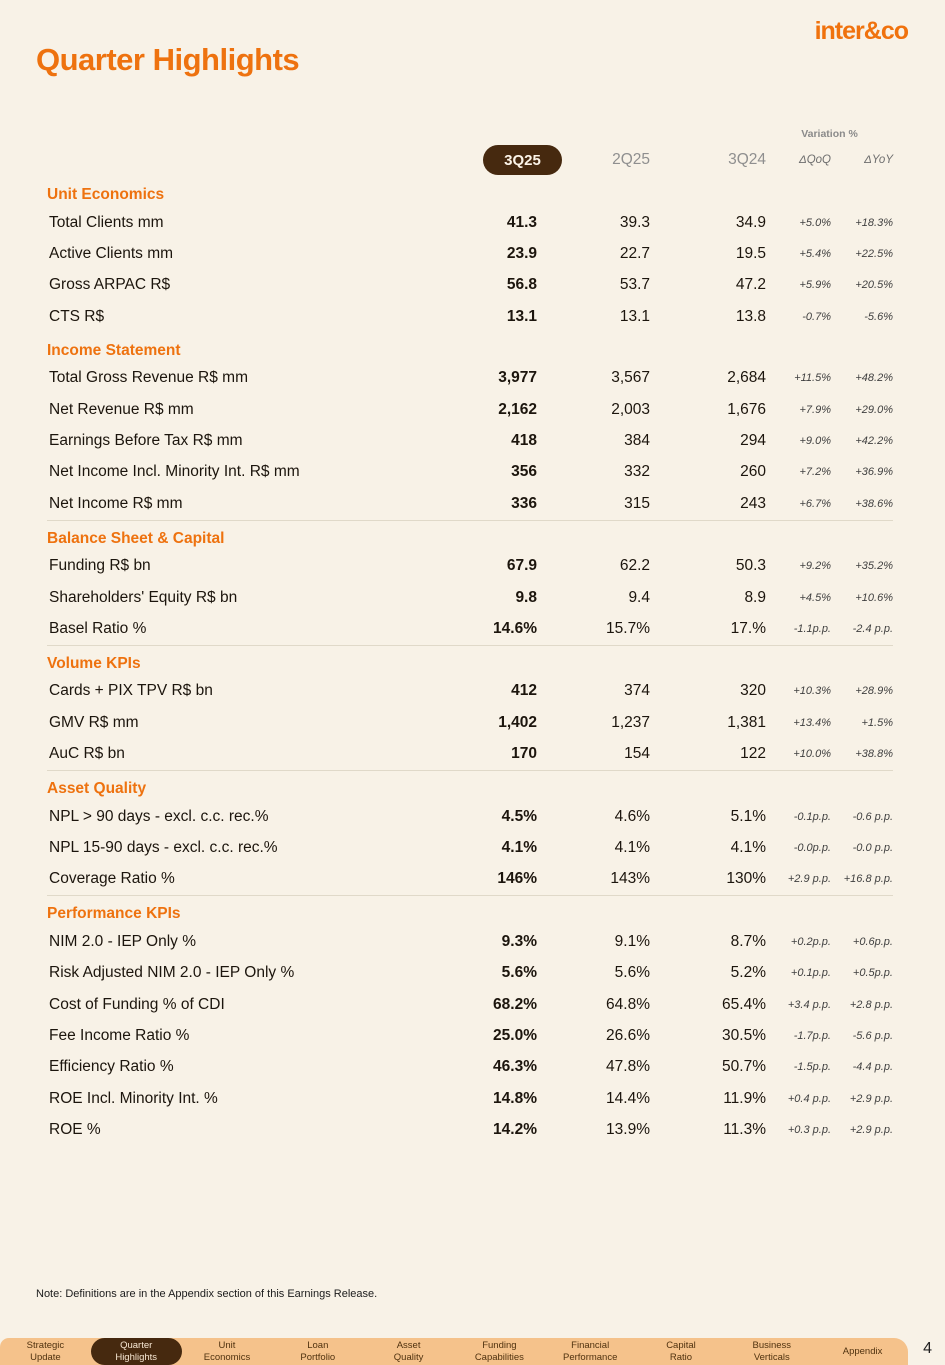 This screenshot has width=945, height=1365. Describe the element at coordinates (119, 1035) in the screenshot. I see `row-label: Fee Income Ratio %` at that location.